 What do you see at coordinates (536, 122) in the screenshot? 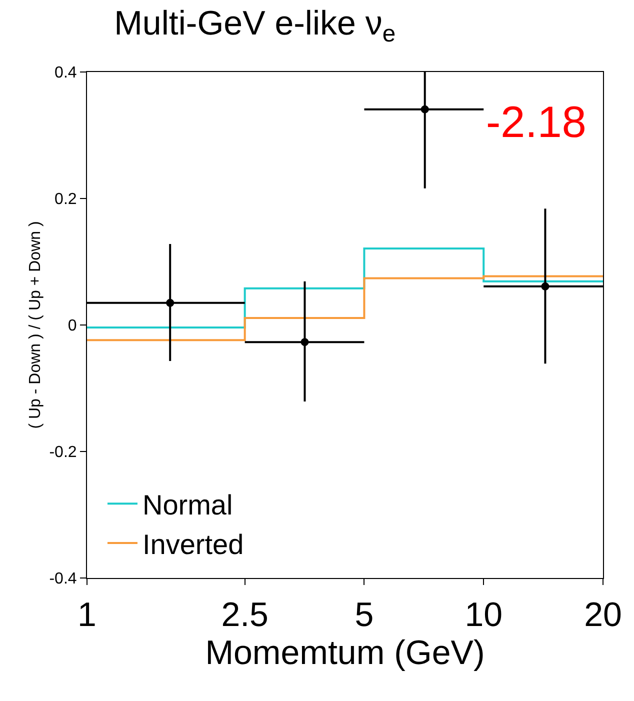
I see `annotation: -2.18` at bounding box center [536, 122].